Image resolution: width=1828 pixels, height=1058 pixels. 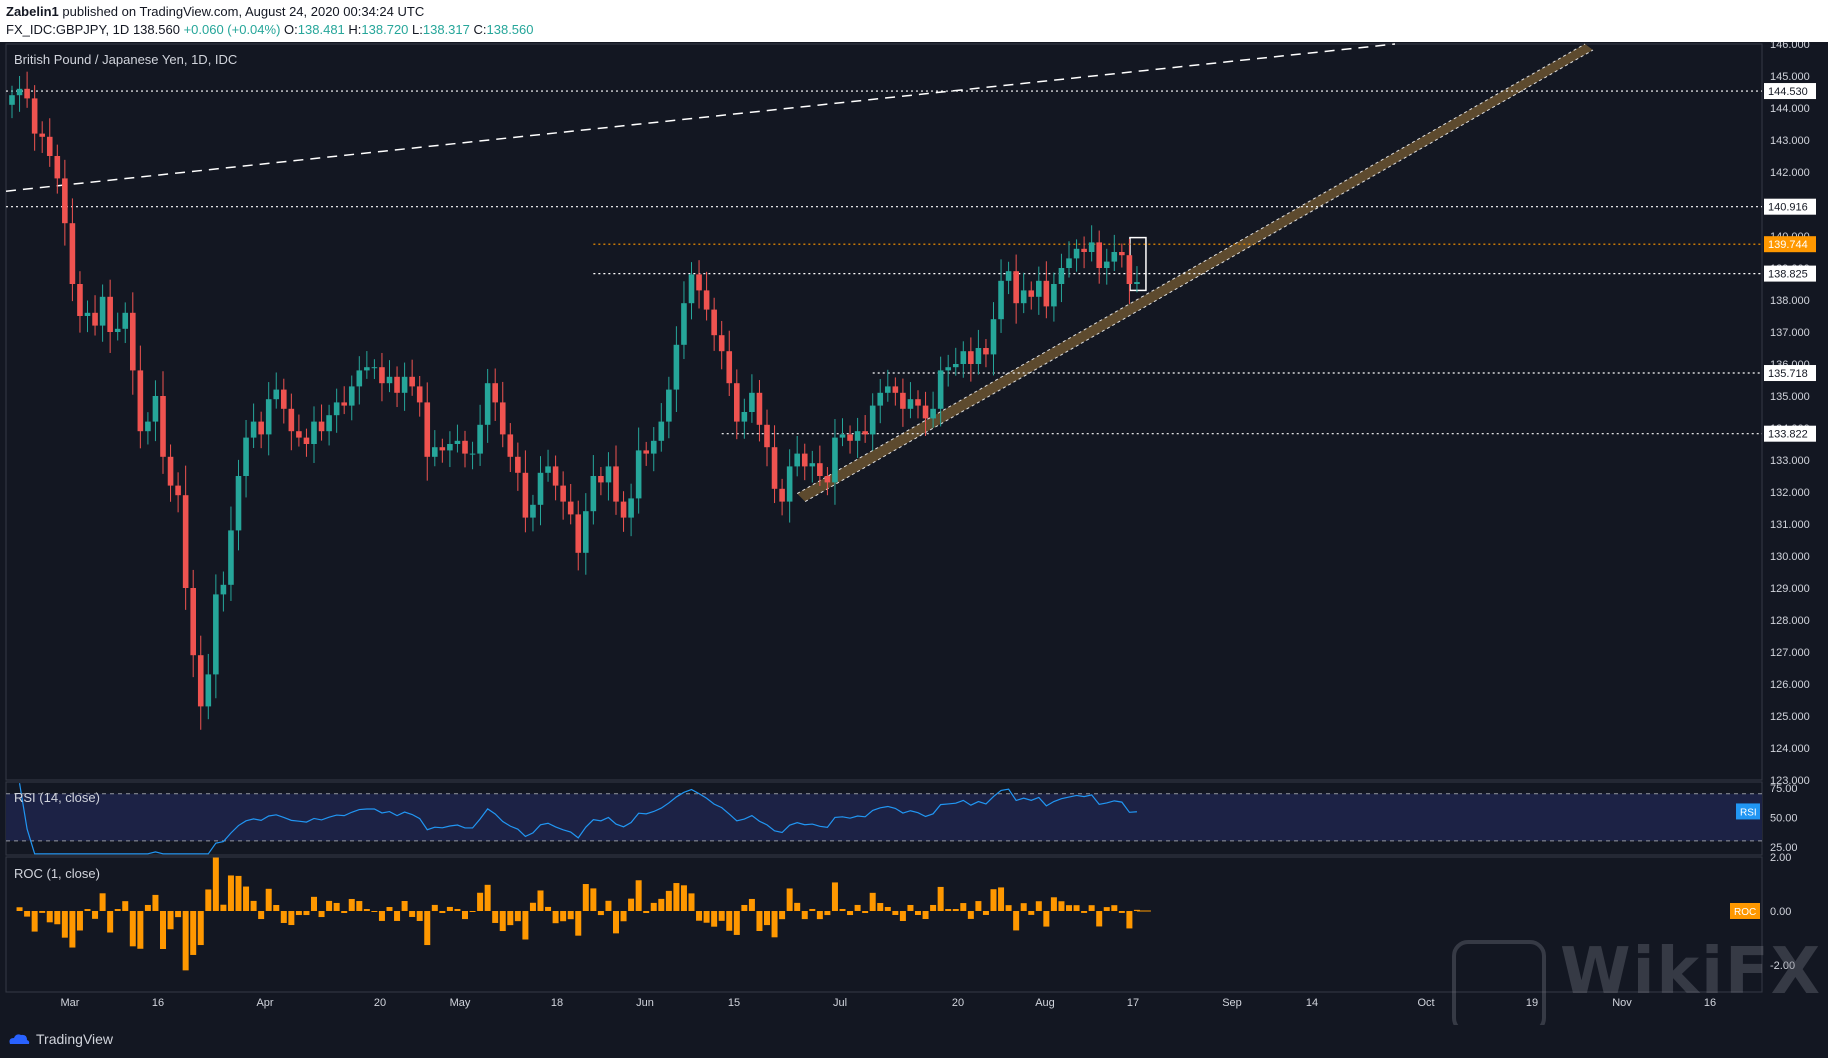 I want to click on price-label-text: 139.744, so click(x=1788, y=245).